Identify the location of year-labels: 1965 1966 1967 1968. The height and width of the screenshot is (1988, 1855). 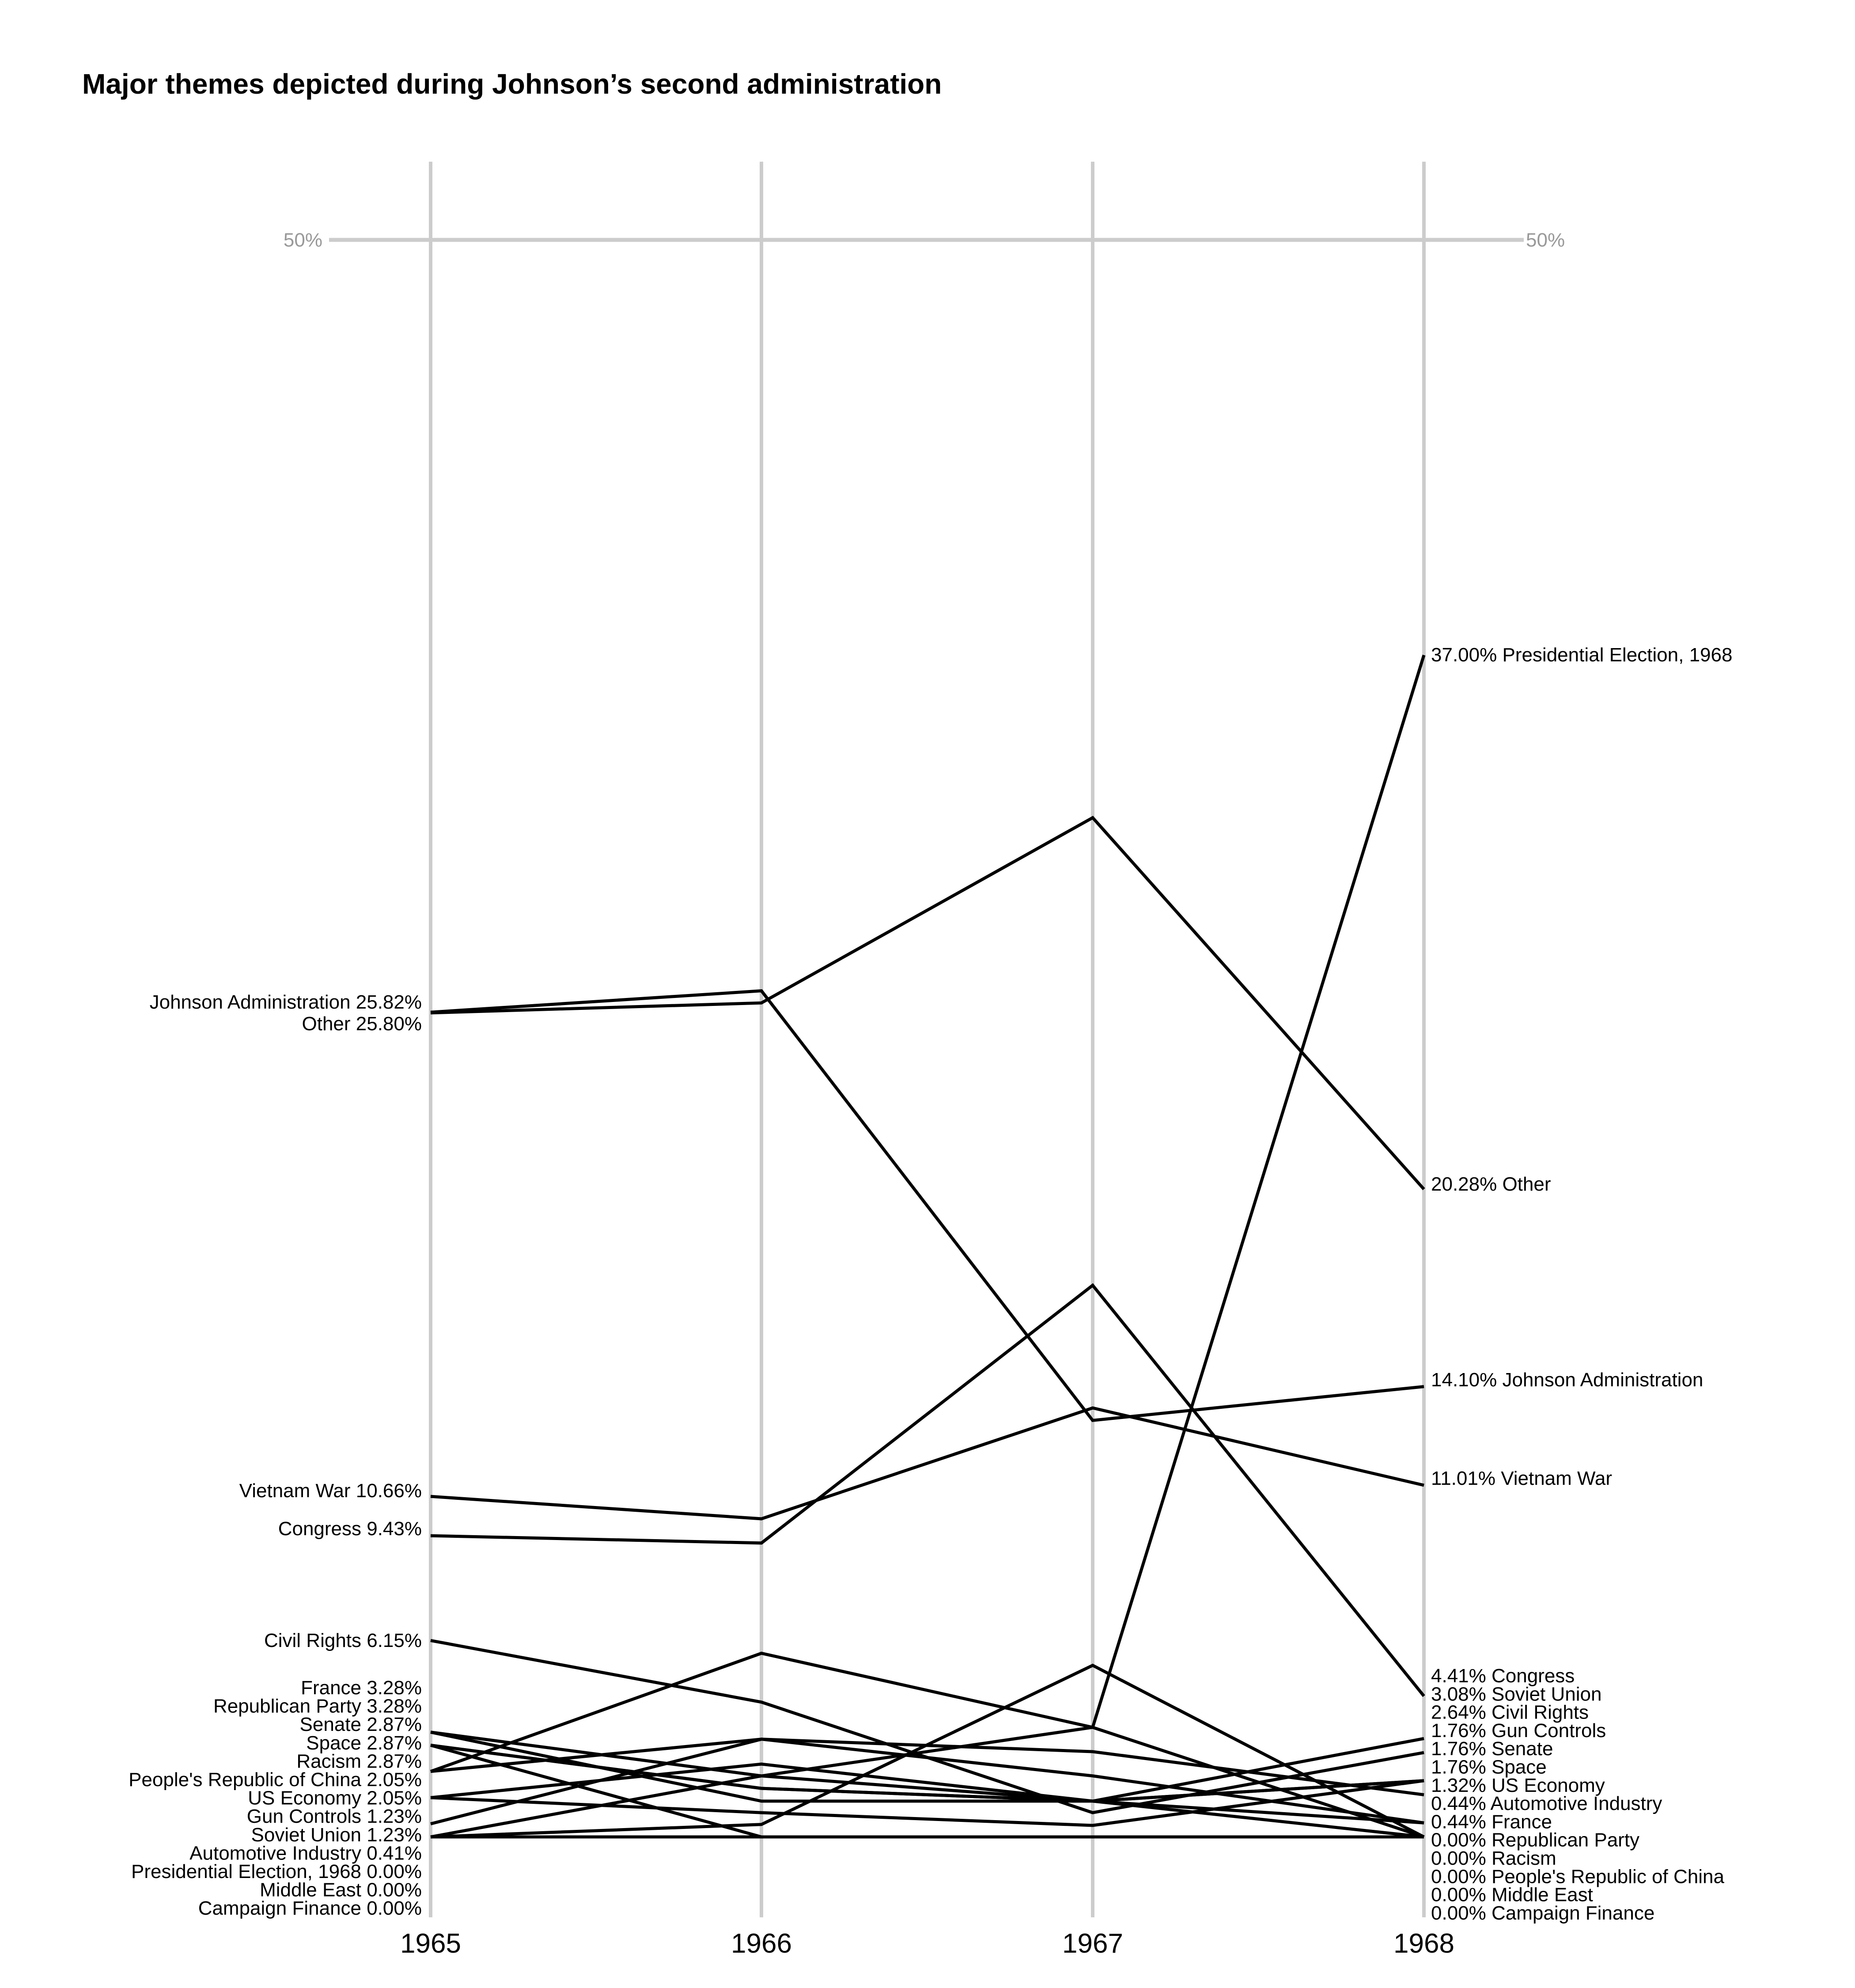
(927, 1943).